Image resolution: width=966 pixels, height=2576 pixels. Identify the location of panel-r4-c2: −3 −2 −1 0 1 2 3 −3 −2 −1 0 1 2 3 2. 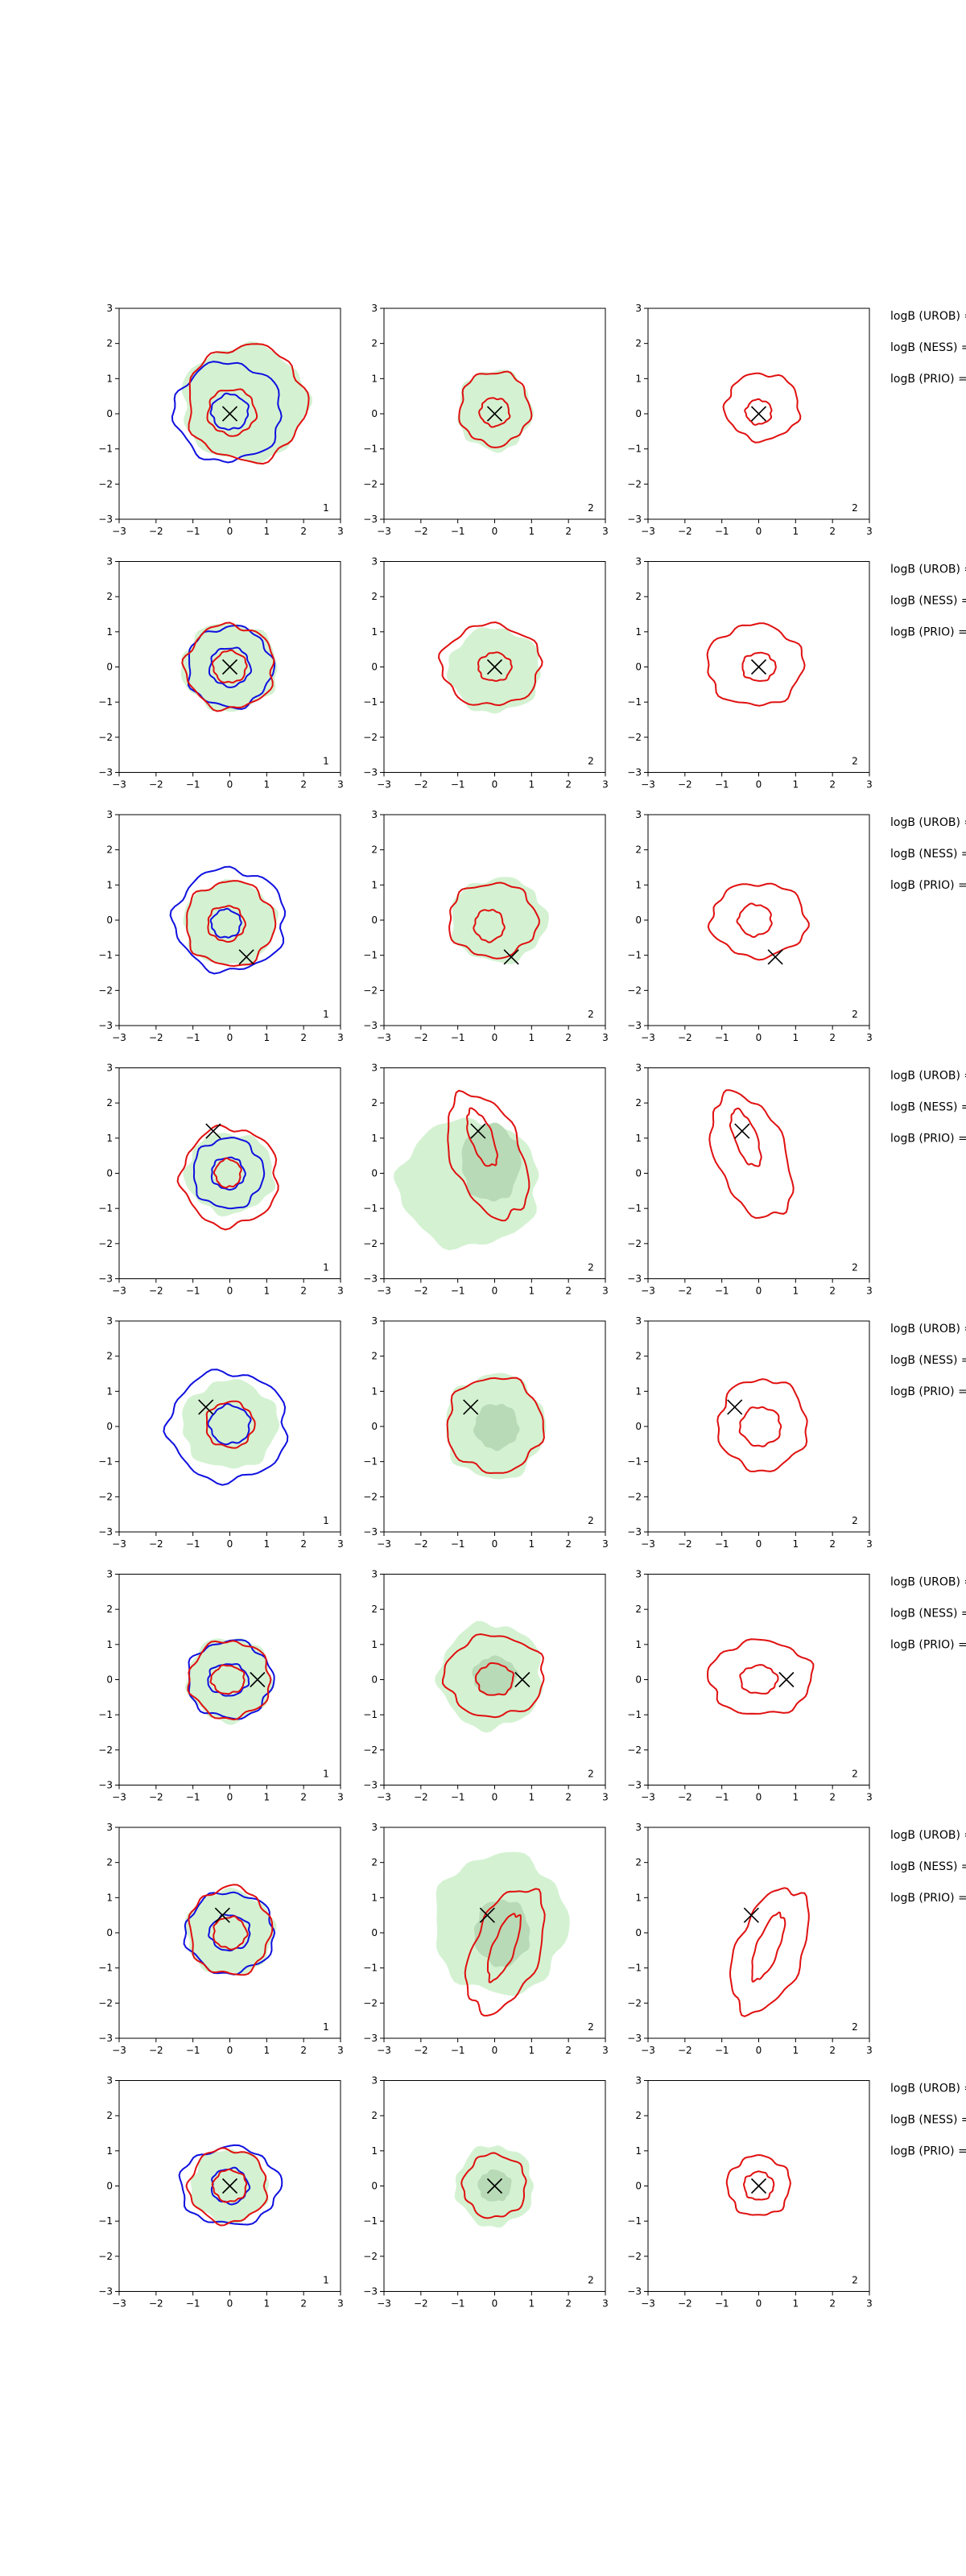
(486, 1180).